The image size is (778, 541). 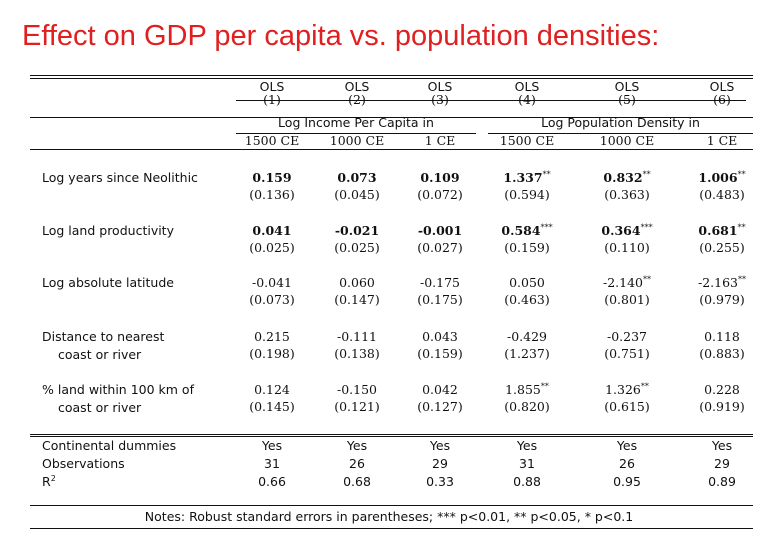 I want to click on footer-cell: 0.89, so click(x=722, y=481).